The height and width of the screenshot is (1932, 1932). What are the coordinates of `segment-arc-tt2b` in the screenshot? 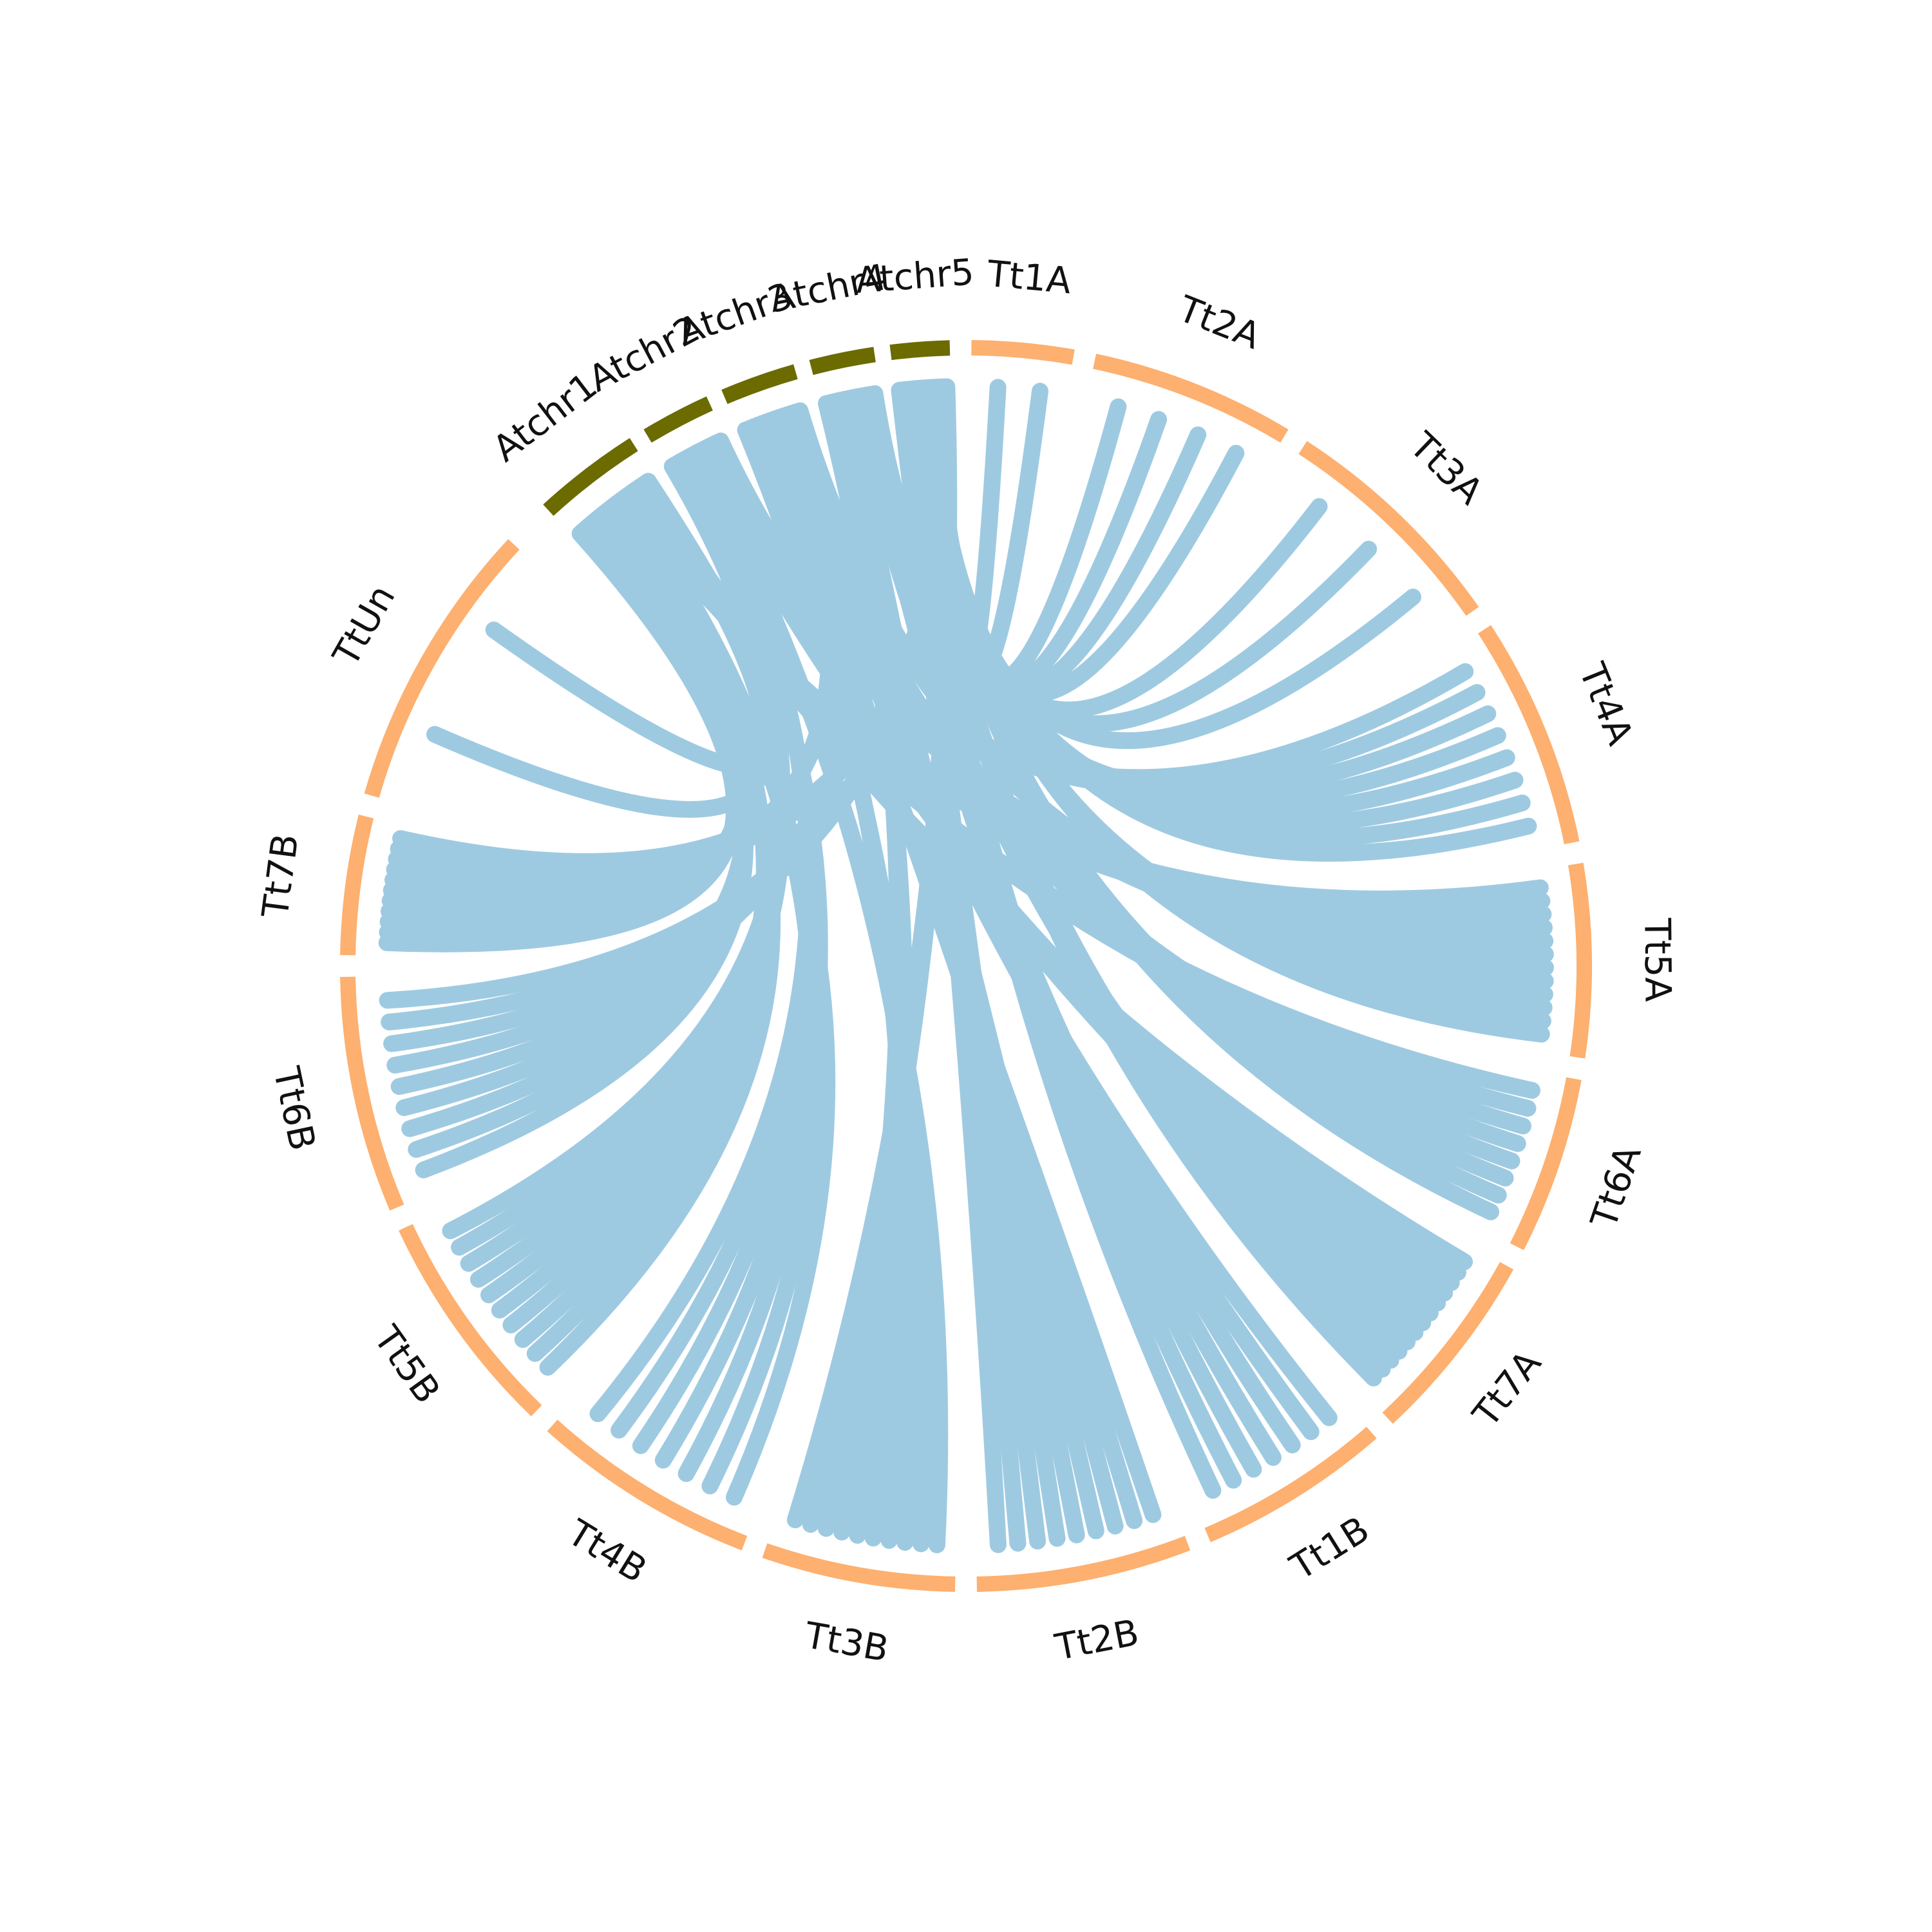 It's located at (1083, 1564).